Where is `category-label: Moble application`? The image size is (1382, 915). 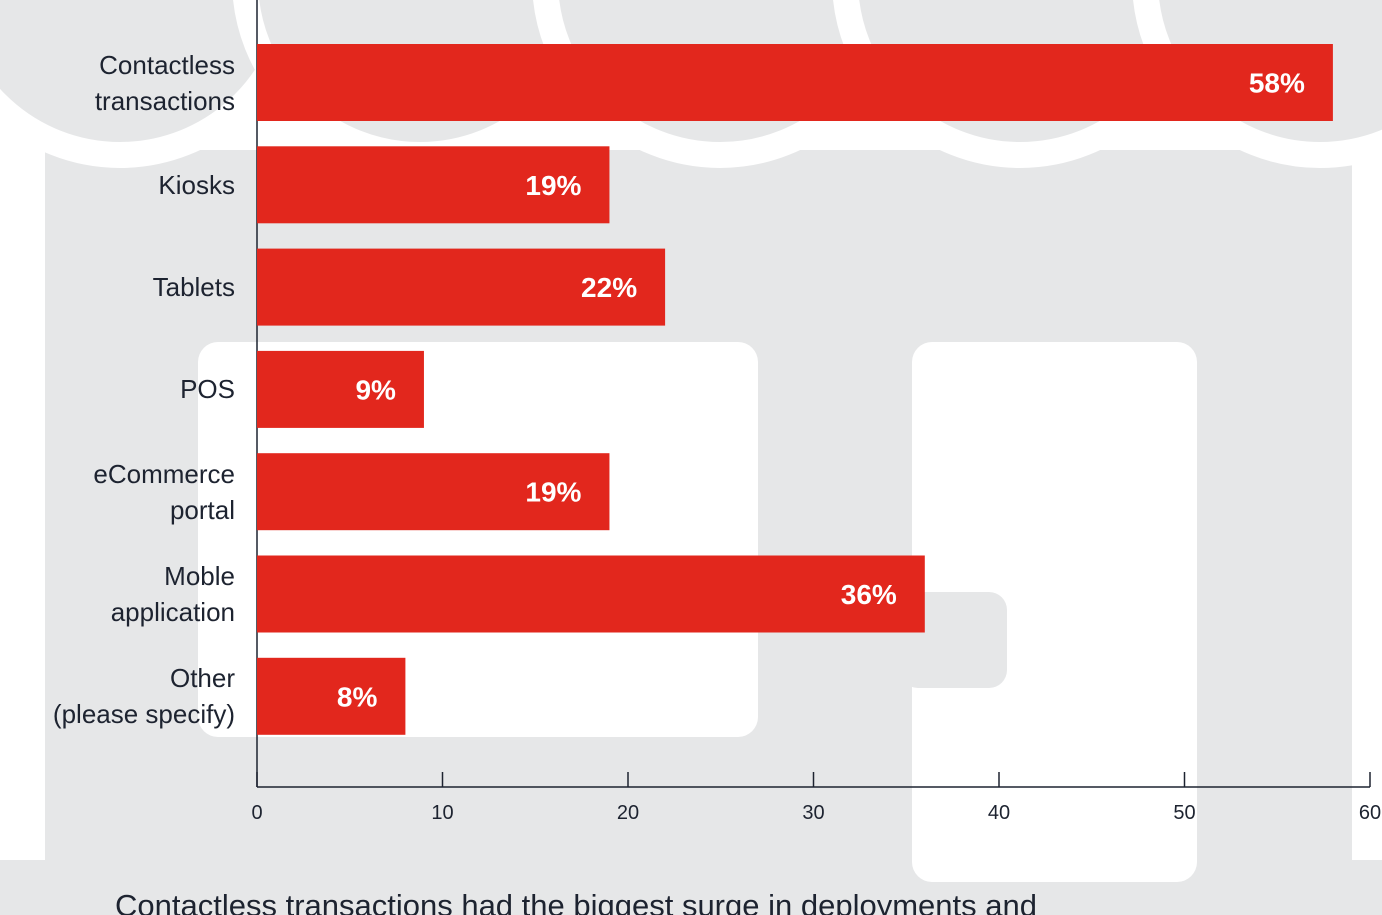
category-label: Moble application is located at coordinates (172, 594).